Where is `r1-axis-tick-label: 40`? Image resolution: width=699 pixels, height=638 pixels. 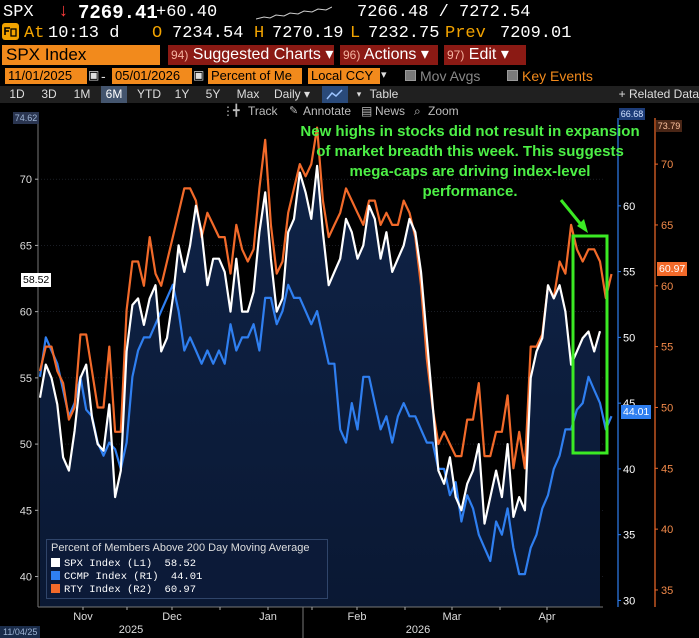
r1-axis-tick-label: 40 is located at coordinates (629, 470).